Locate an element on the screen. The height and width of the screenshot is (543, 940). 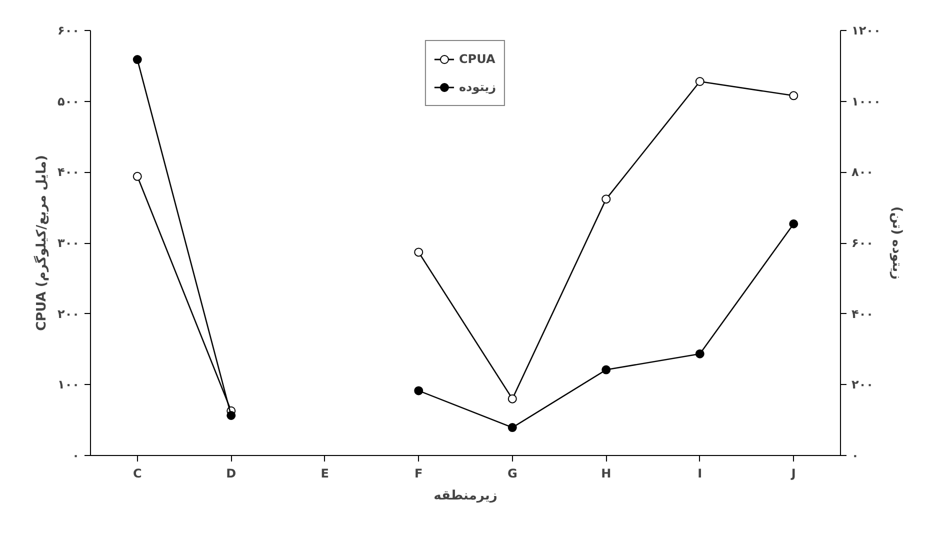
legend-label: زیتوده is located at coordinates (477, 87).